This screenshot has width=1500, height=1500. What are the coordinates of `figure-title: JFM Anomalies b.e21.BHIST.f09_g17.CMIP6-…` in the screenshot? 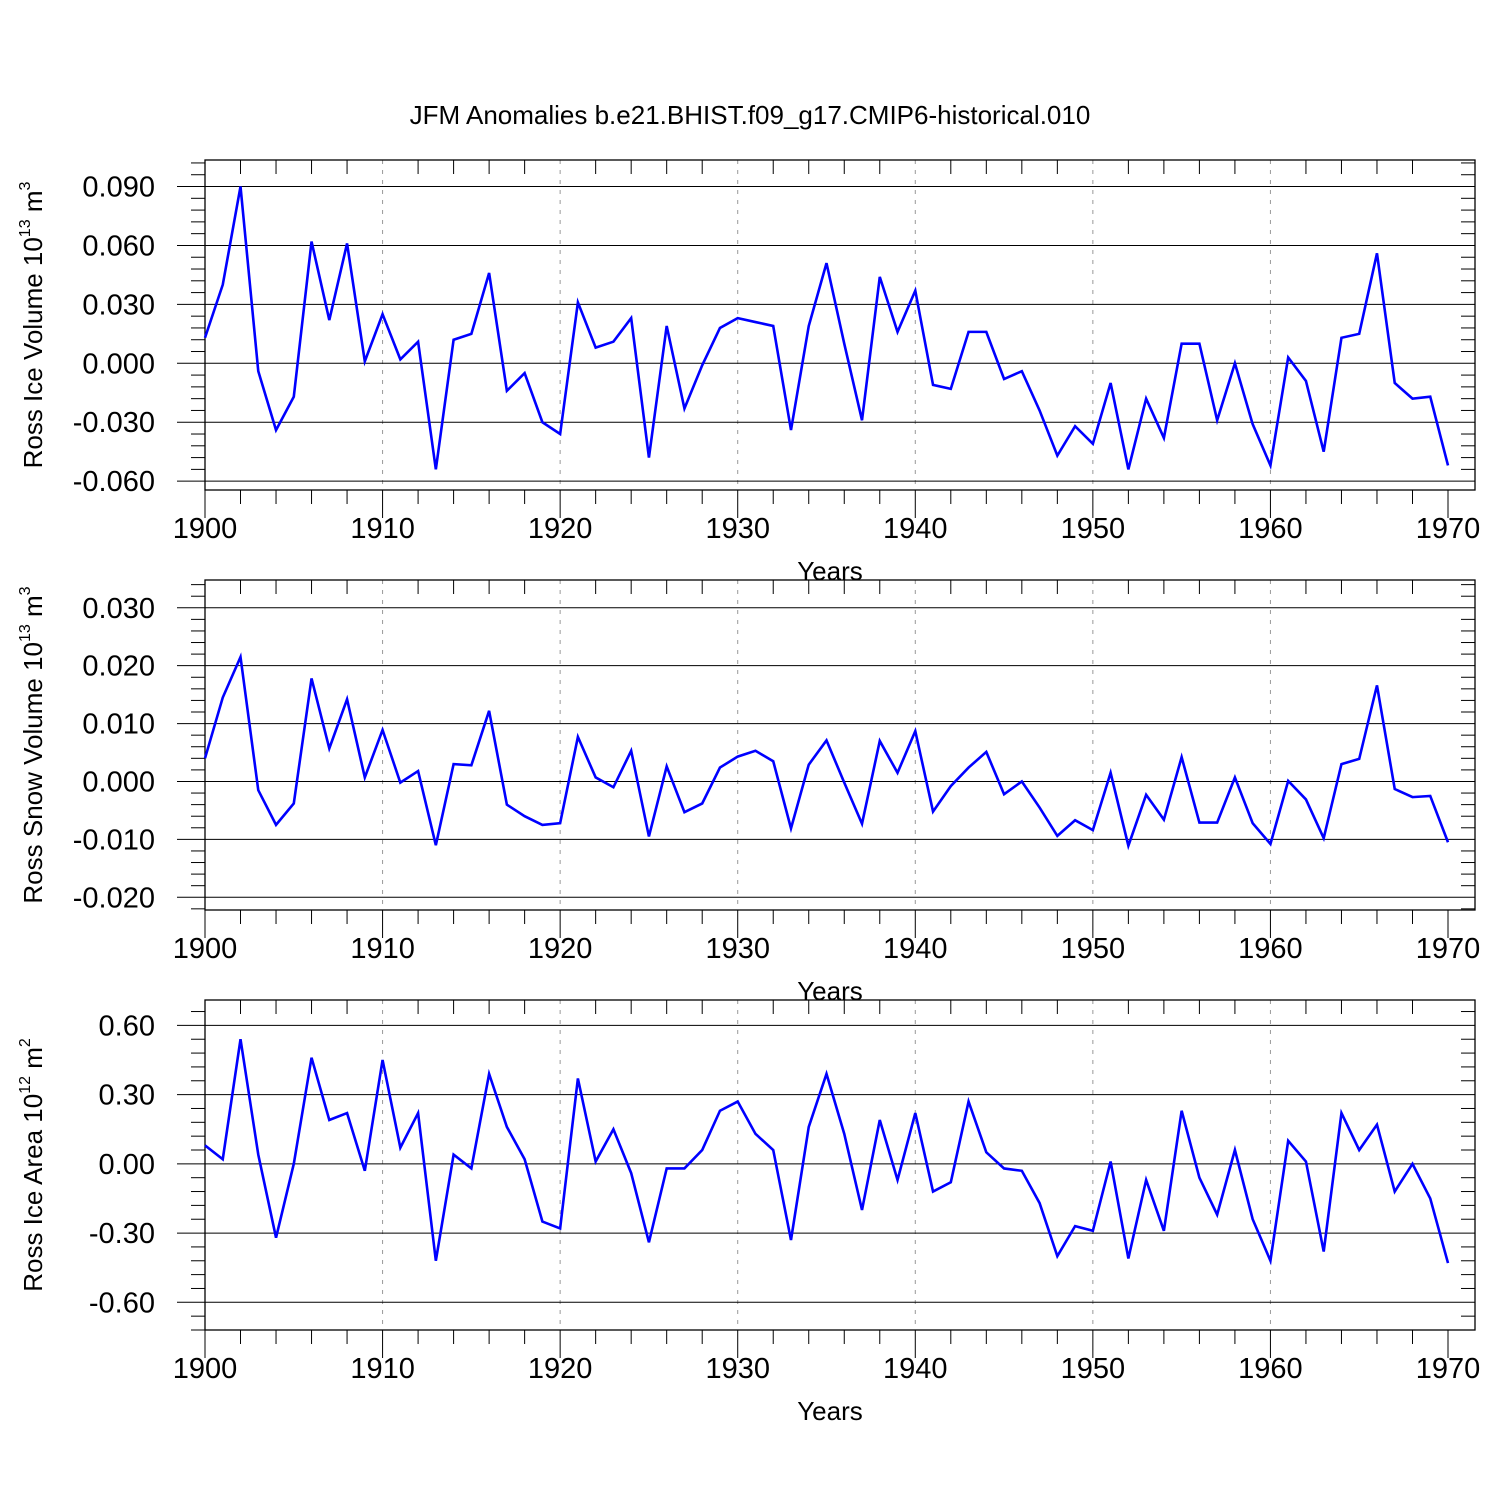 It's located at (750, 115).